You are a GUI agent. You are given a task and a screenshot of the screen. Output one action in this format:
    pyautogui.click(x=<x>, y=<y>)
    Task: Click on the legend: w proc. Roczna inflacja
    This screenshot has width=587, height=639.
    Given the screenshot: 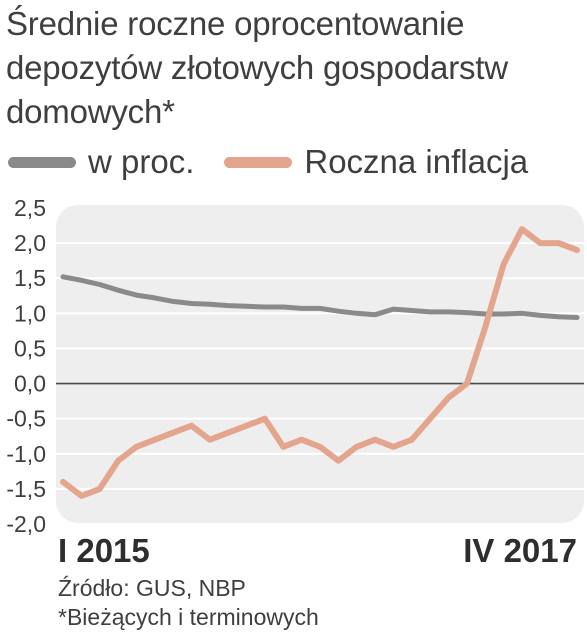 What is the action you would take?
    pyautogui.click(x=283, y=162)
    